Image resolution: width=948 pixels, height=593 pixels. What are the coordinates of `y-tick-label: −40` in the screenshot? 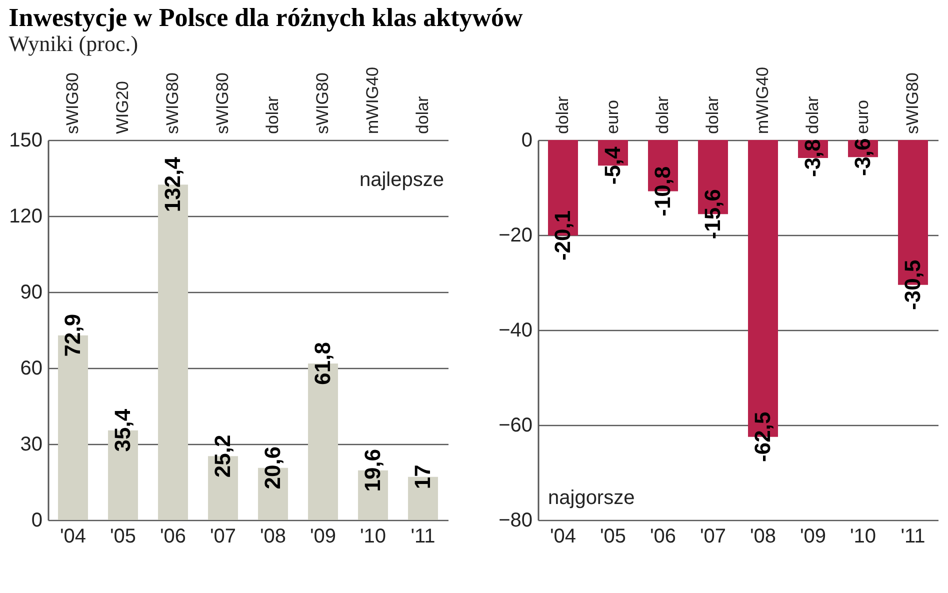 It's located at (515, 331).